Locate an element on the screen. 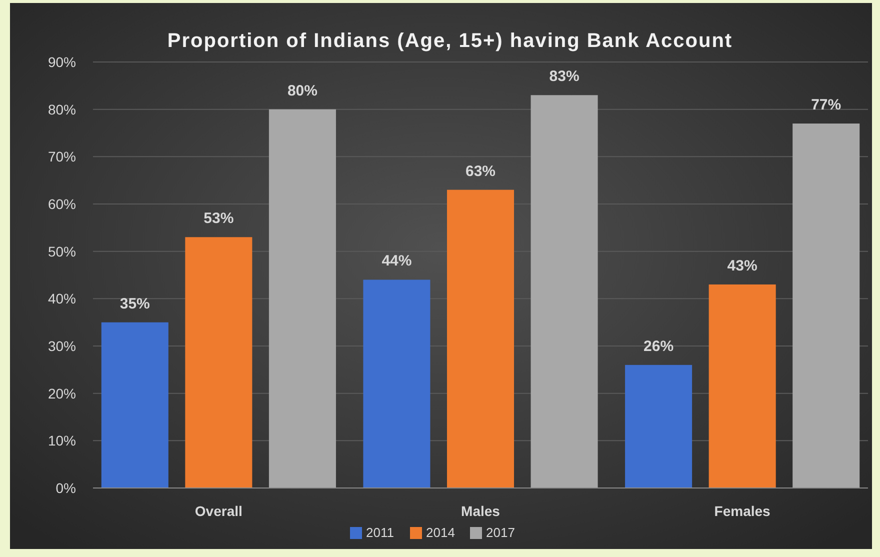 The image size is (880, 557). data-label: 63% is located at coordinates (480, 171).